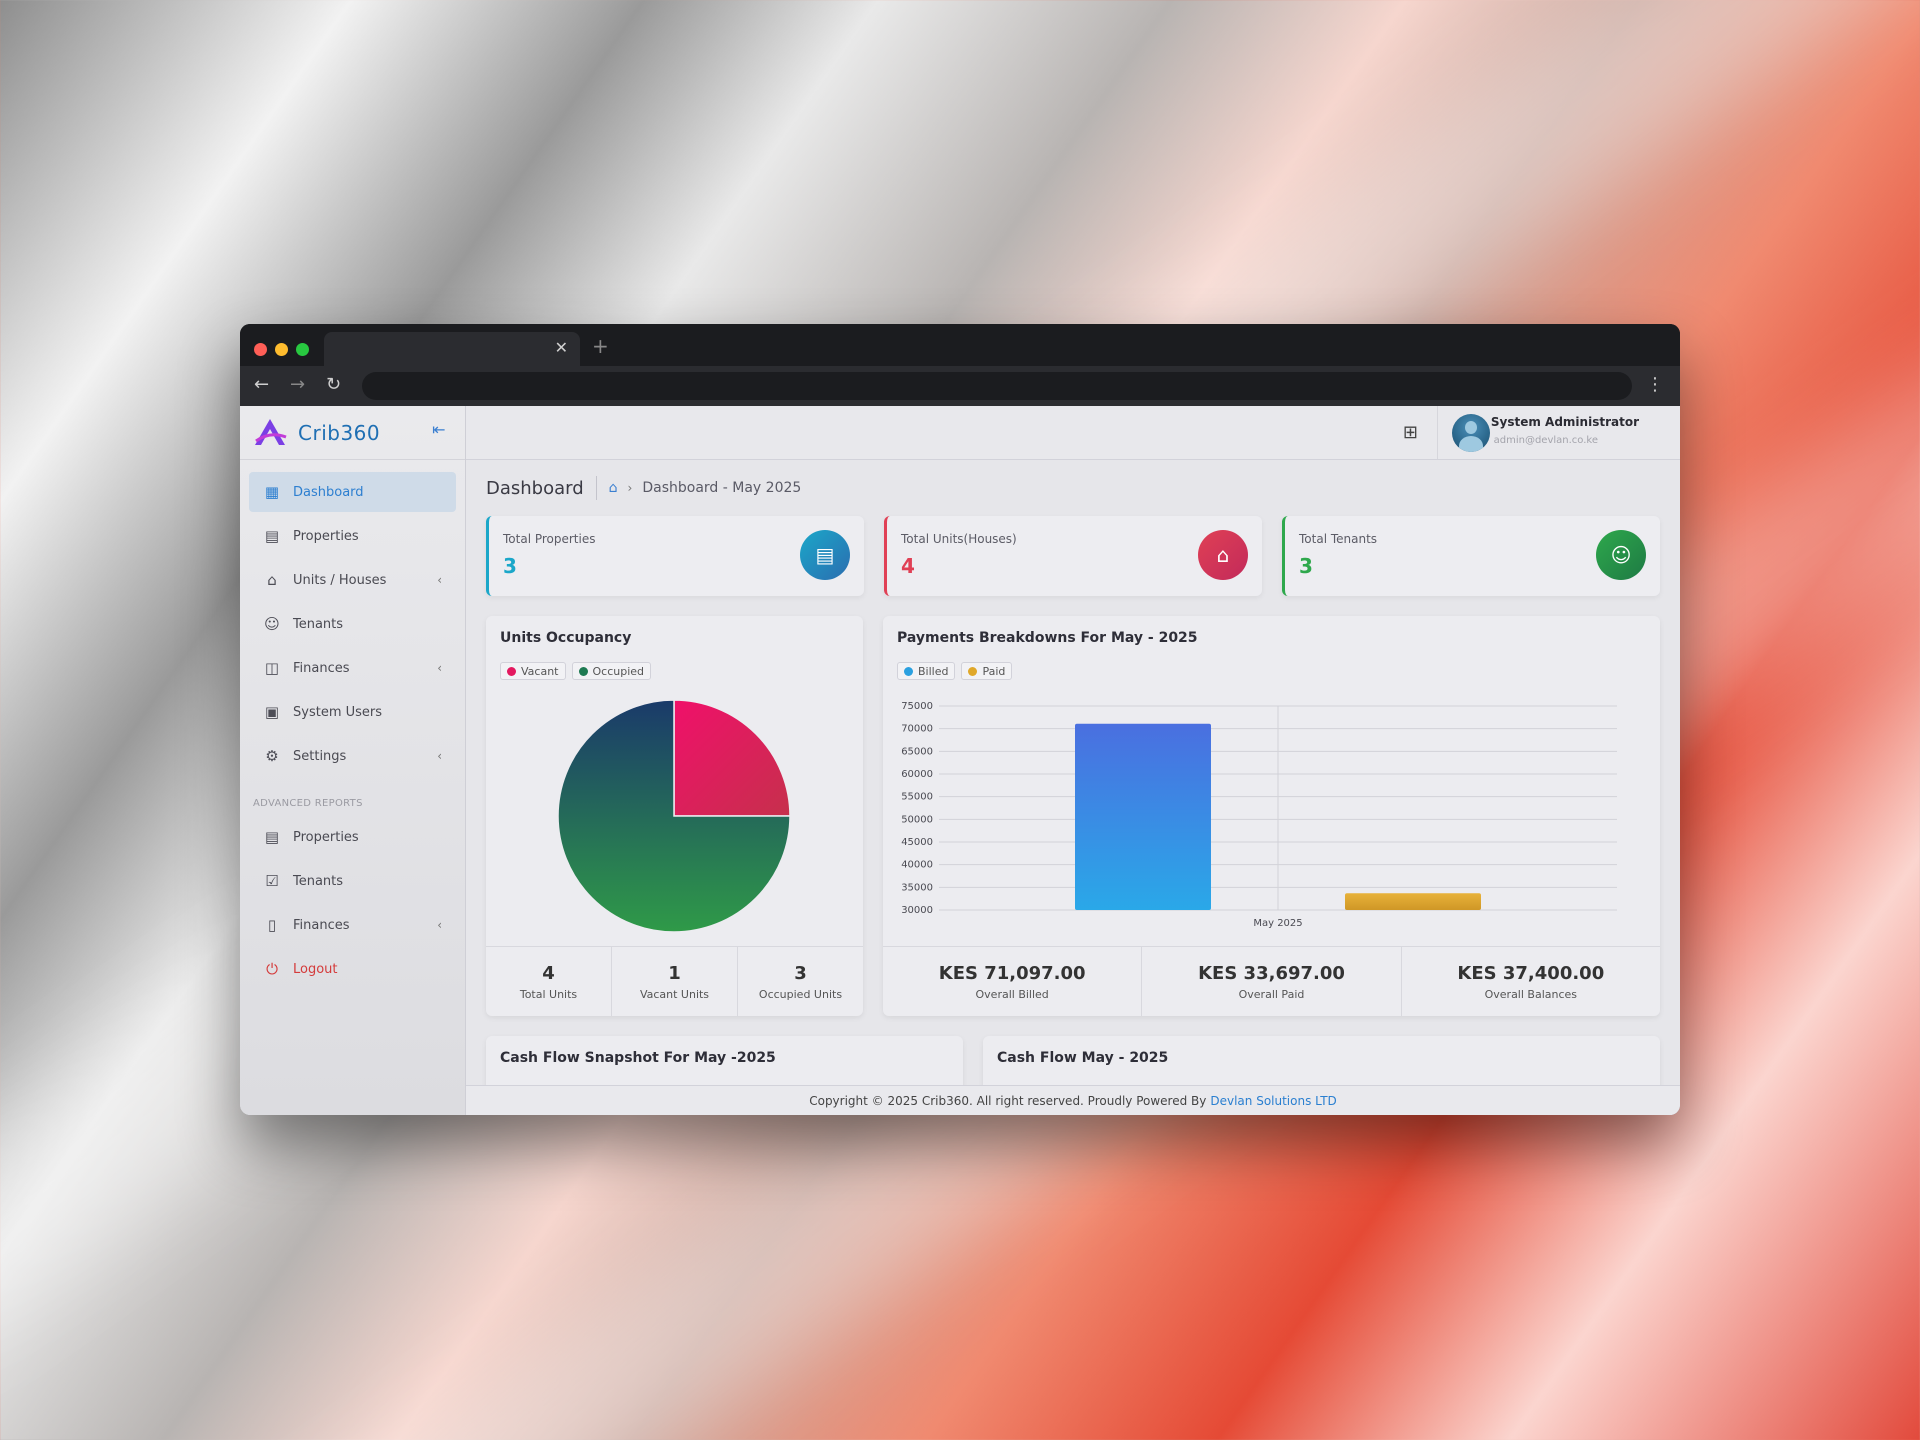  I want to click on x-tick-label: May 2025, so click(1277, 923).